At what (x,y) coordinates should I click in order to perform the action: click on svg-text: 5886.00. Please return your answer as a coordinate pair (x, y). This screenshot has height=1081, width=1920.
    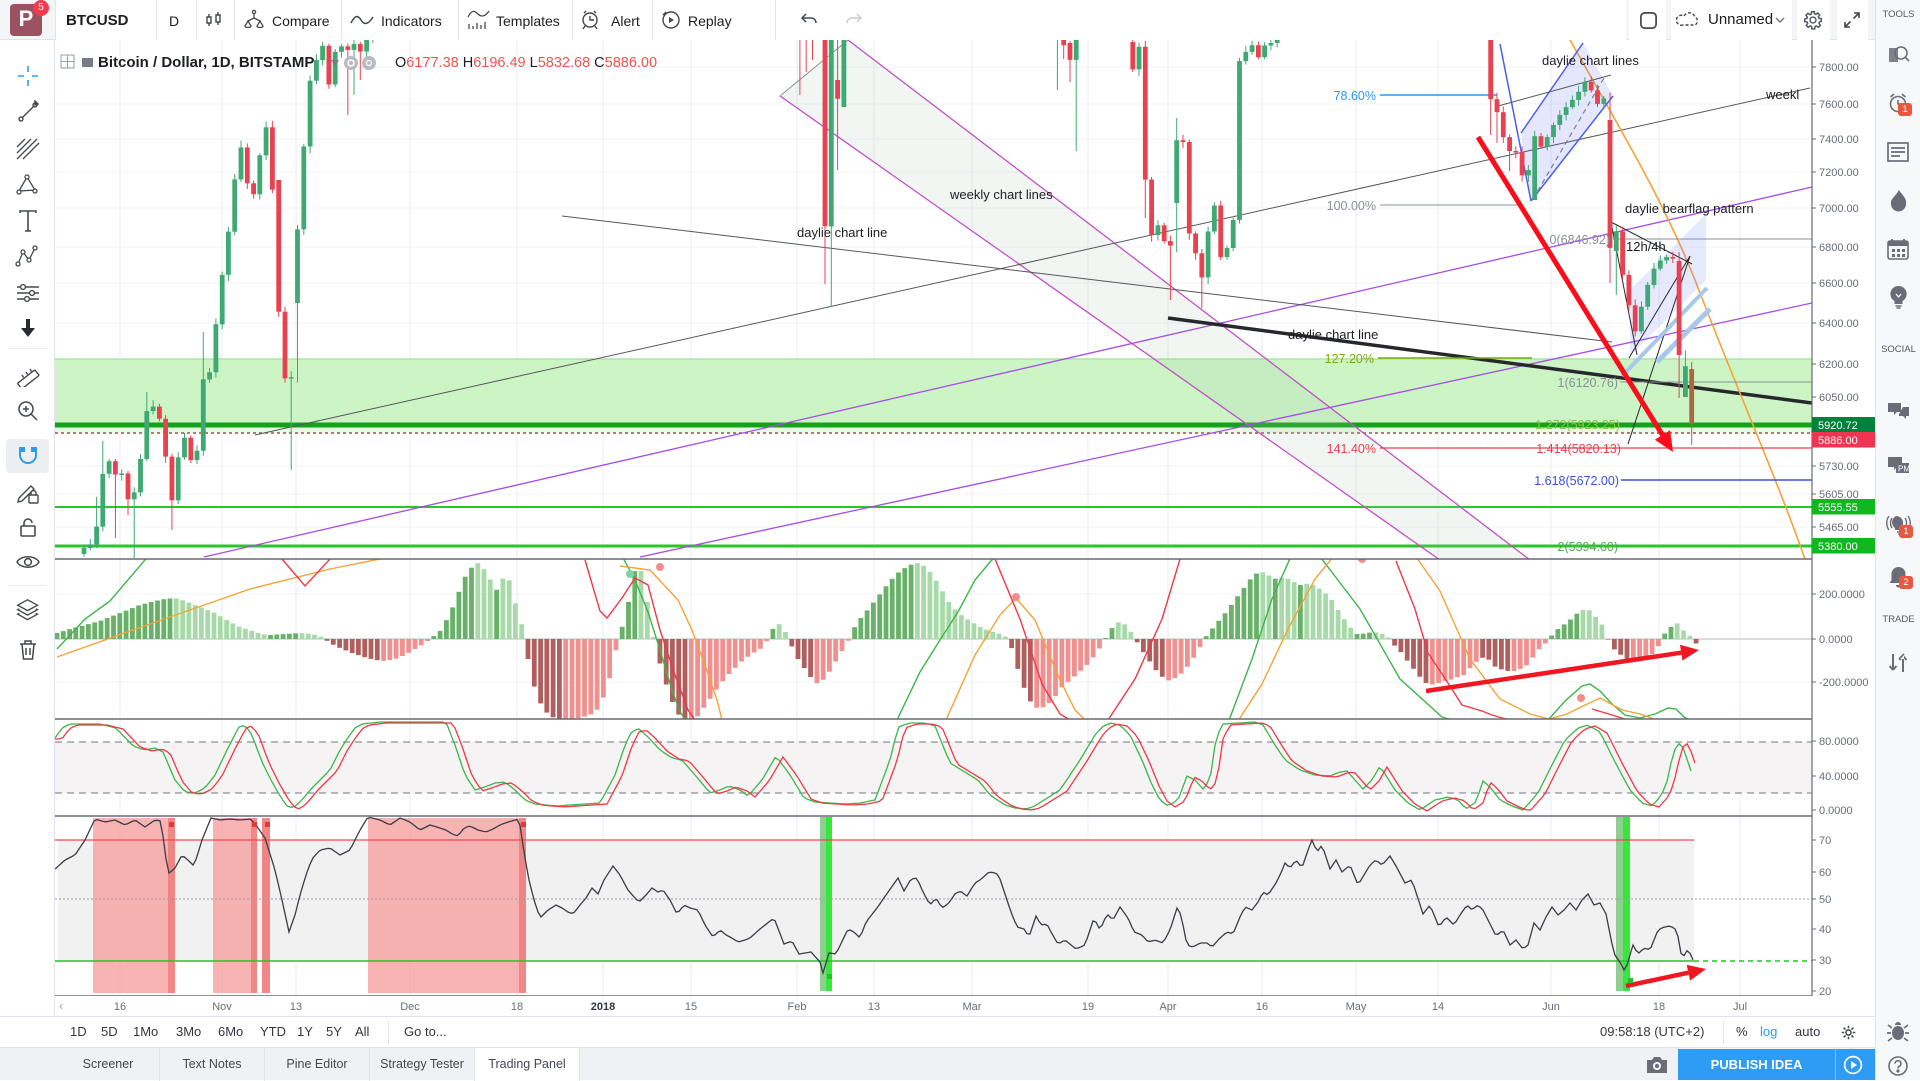
    Looking at the image, I should click on (1838, 441).